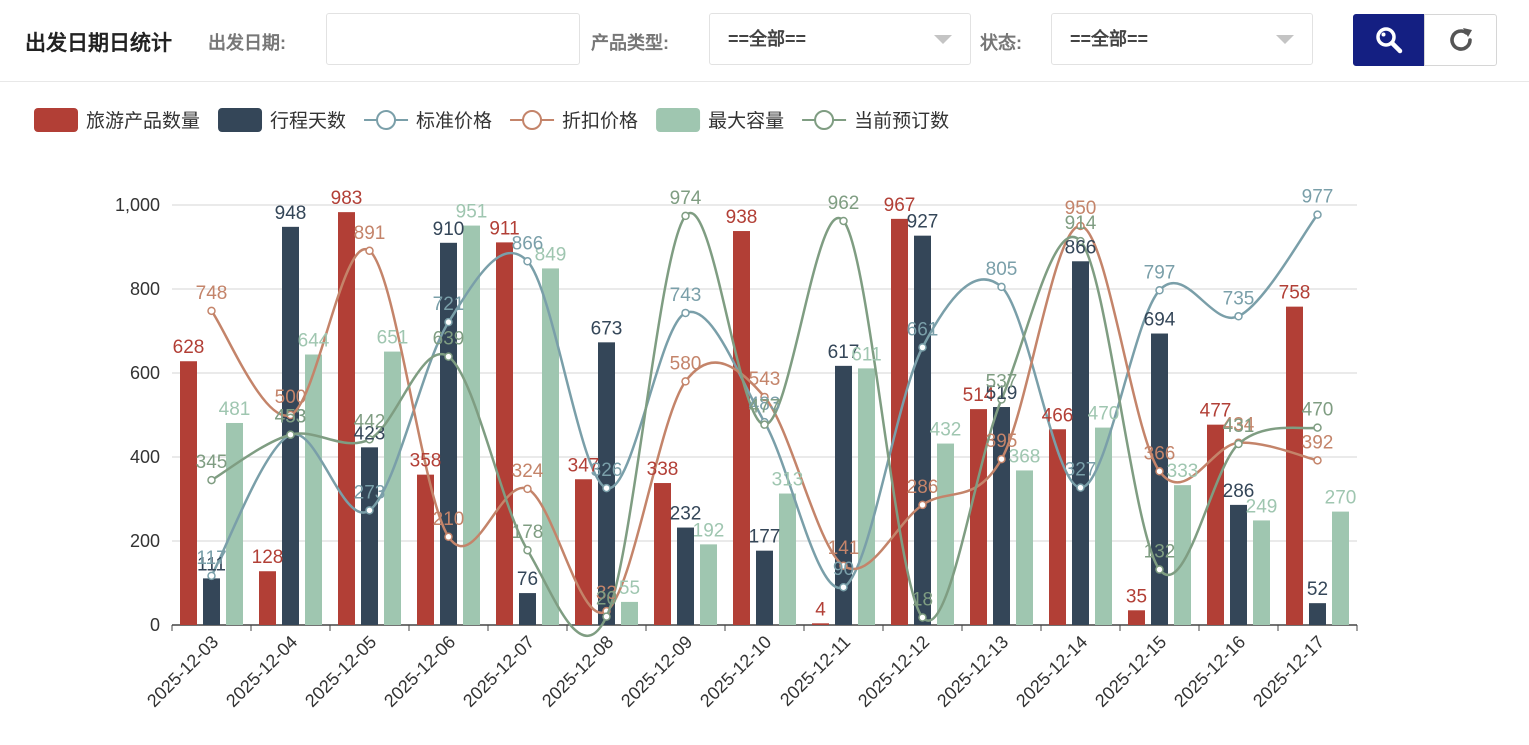 The image size is (1529, 745). Describe the element at coordinates (946, 430) in the screenshot. I see `data-label: 432` at that location.